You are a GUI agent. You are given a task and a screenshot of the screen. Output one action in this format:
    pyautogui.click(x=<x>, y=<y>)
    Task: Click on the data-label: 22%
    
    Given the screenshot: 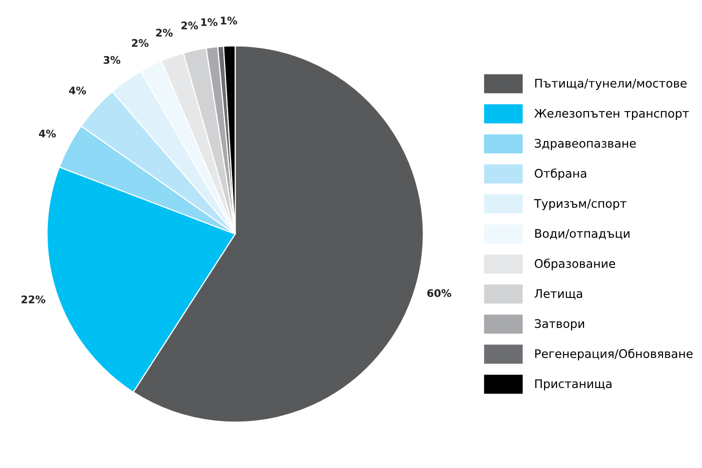 What is the action you would take?
    pyautogui.click(x=34, y=299)
    